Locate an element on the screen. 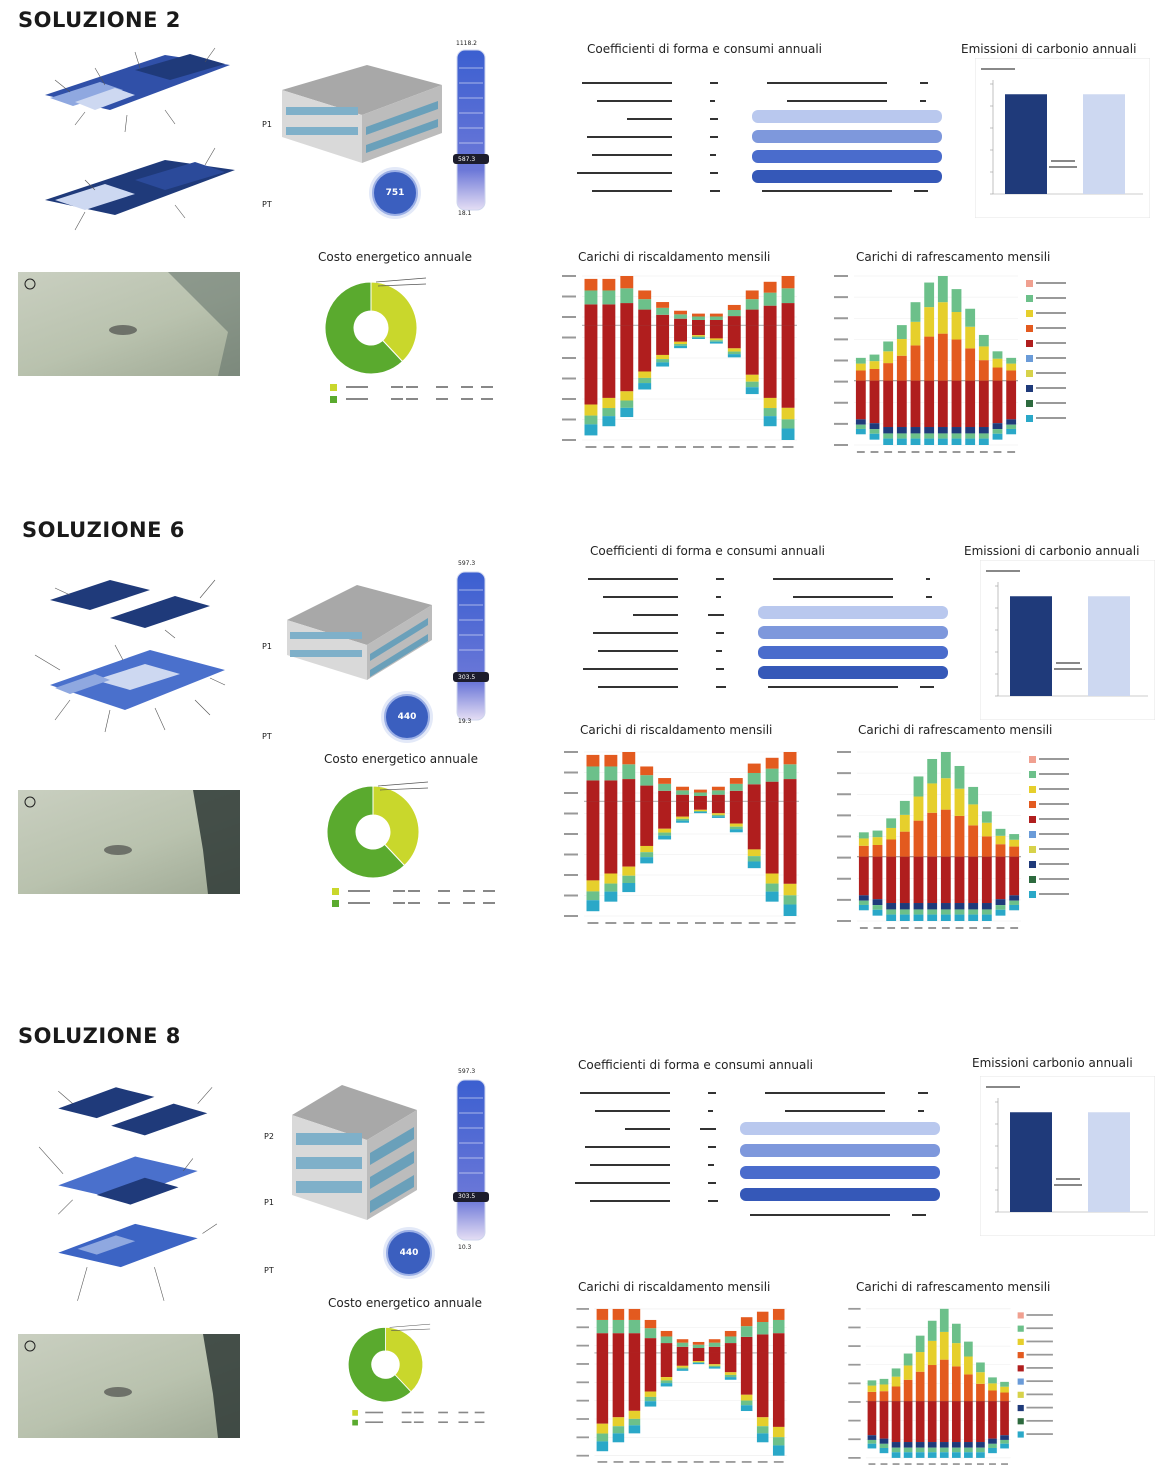  thermo-top-value: 1118.2 is located at coordinates (466, 43).